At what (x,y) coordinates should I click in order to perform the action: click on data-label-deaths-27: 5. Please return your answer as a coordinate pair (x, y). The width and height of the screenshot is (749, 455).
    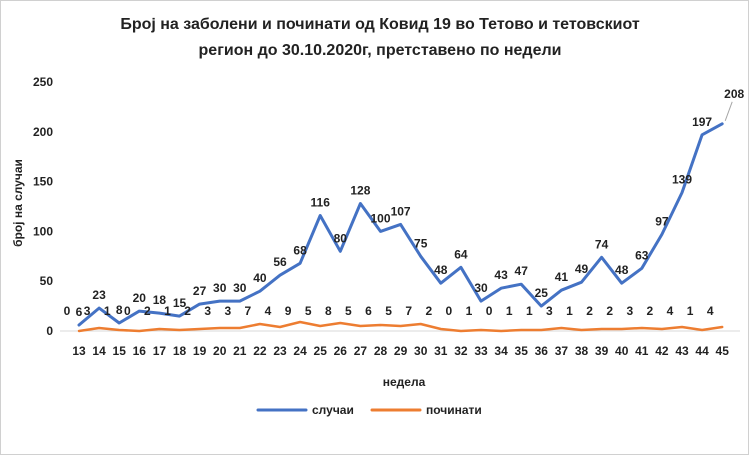
    Looking at the image, I should click on (348, 311).